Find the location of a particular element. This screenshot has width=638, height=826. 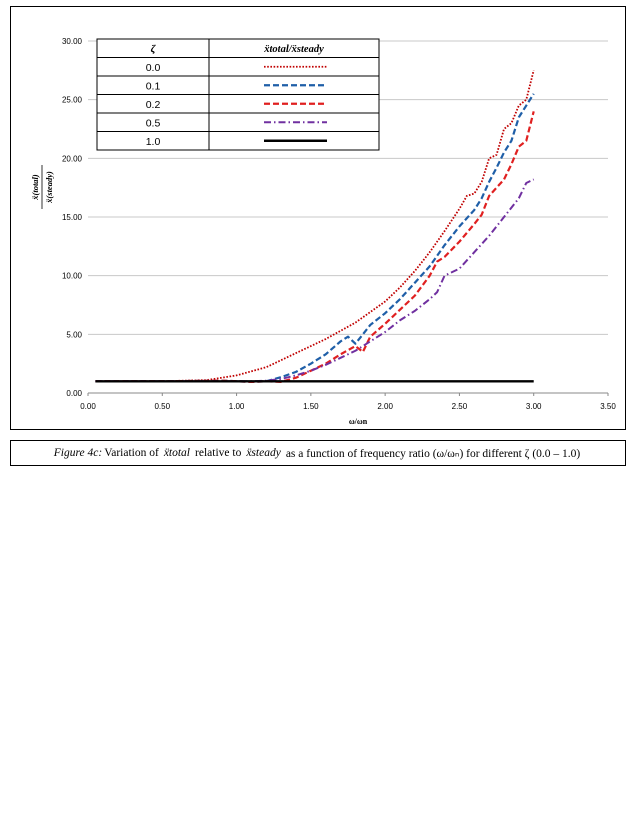

legend-zeta-value: 1.0 is located at coordinates (153, 142).